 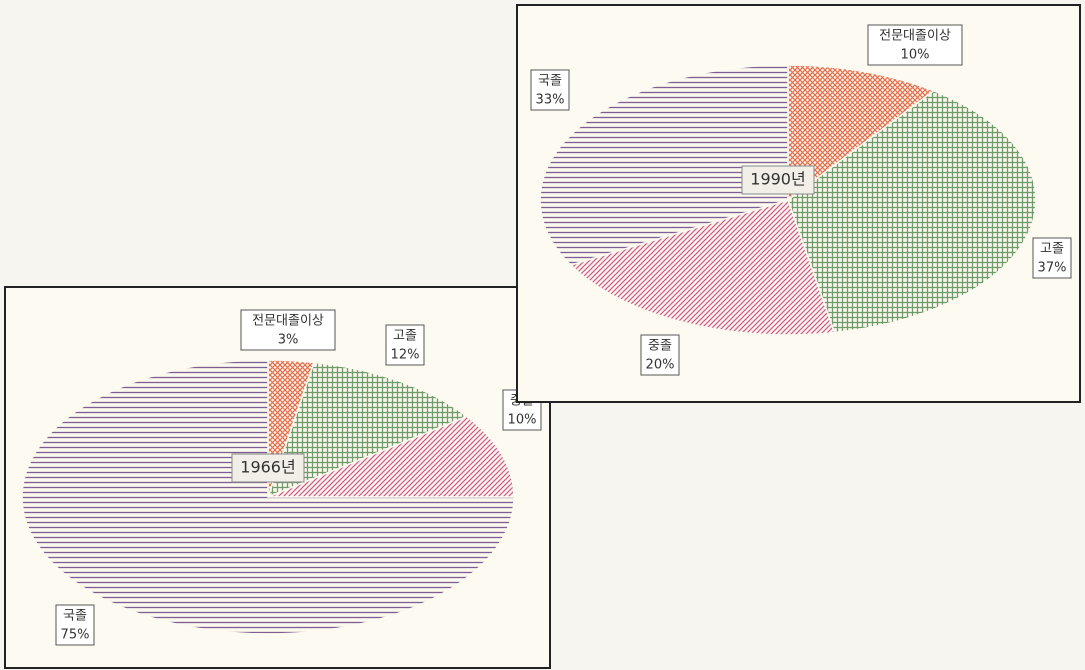 What do you see at coordinates (550, 100) in the screenshot?
I see `value-label: 33%` at bounding box center [550, 100].